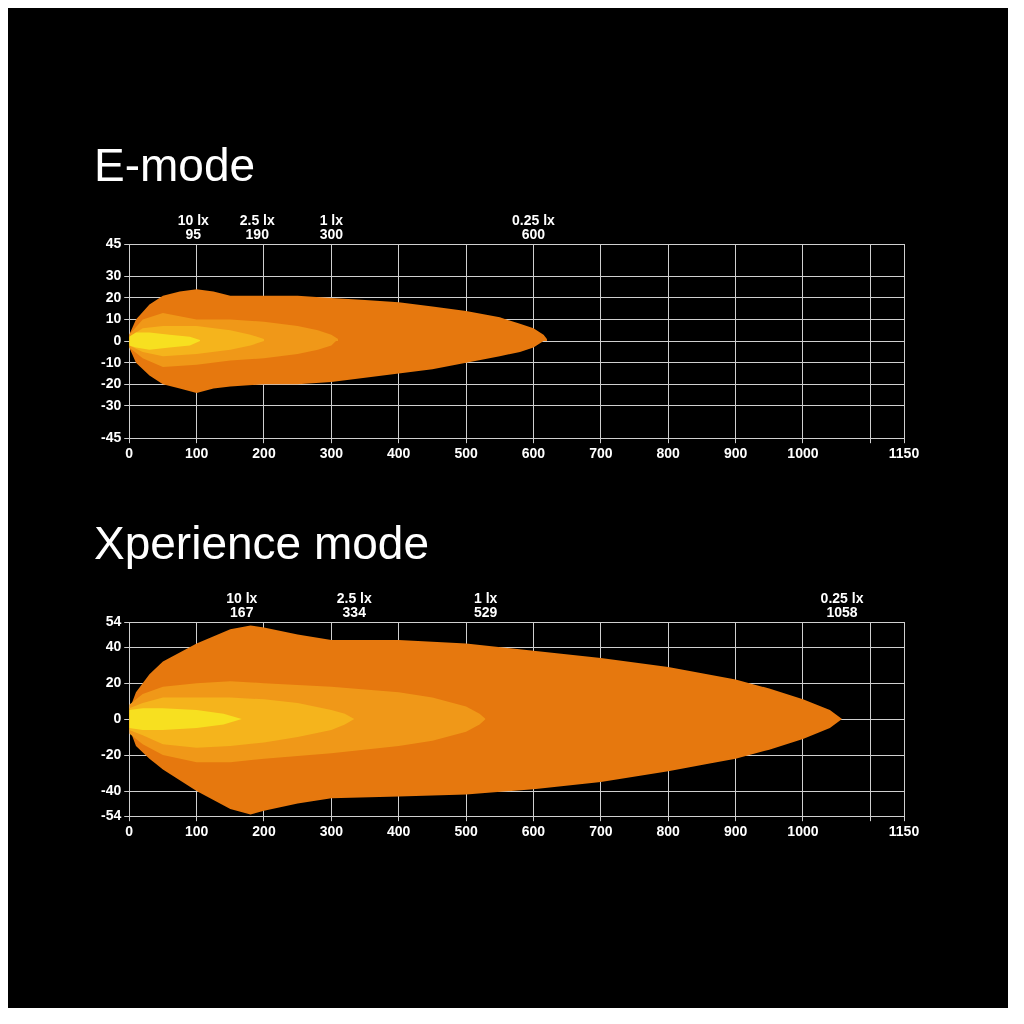  What do you see at coordinates (113, 620) in the screenshot?
I see `y-tick-label: 54` at bounding box center [113, 620].